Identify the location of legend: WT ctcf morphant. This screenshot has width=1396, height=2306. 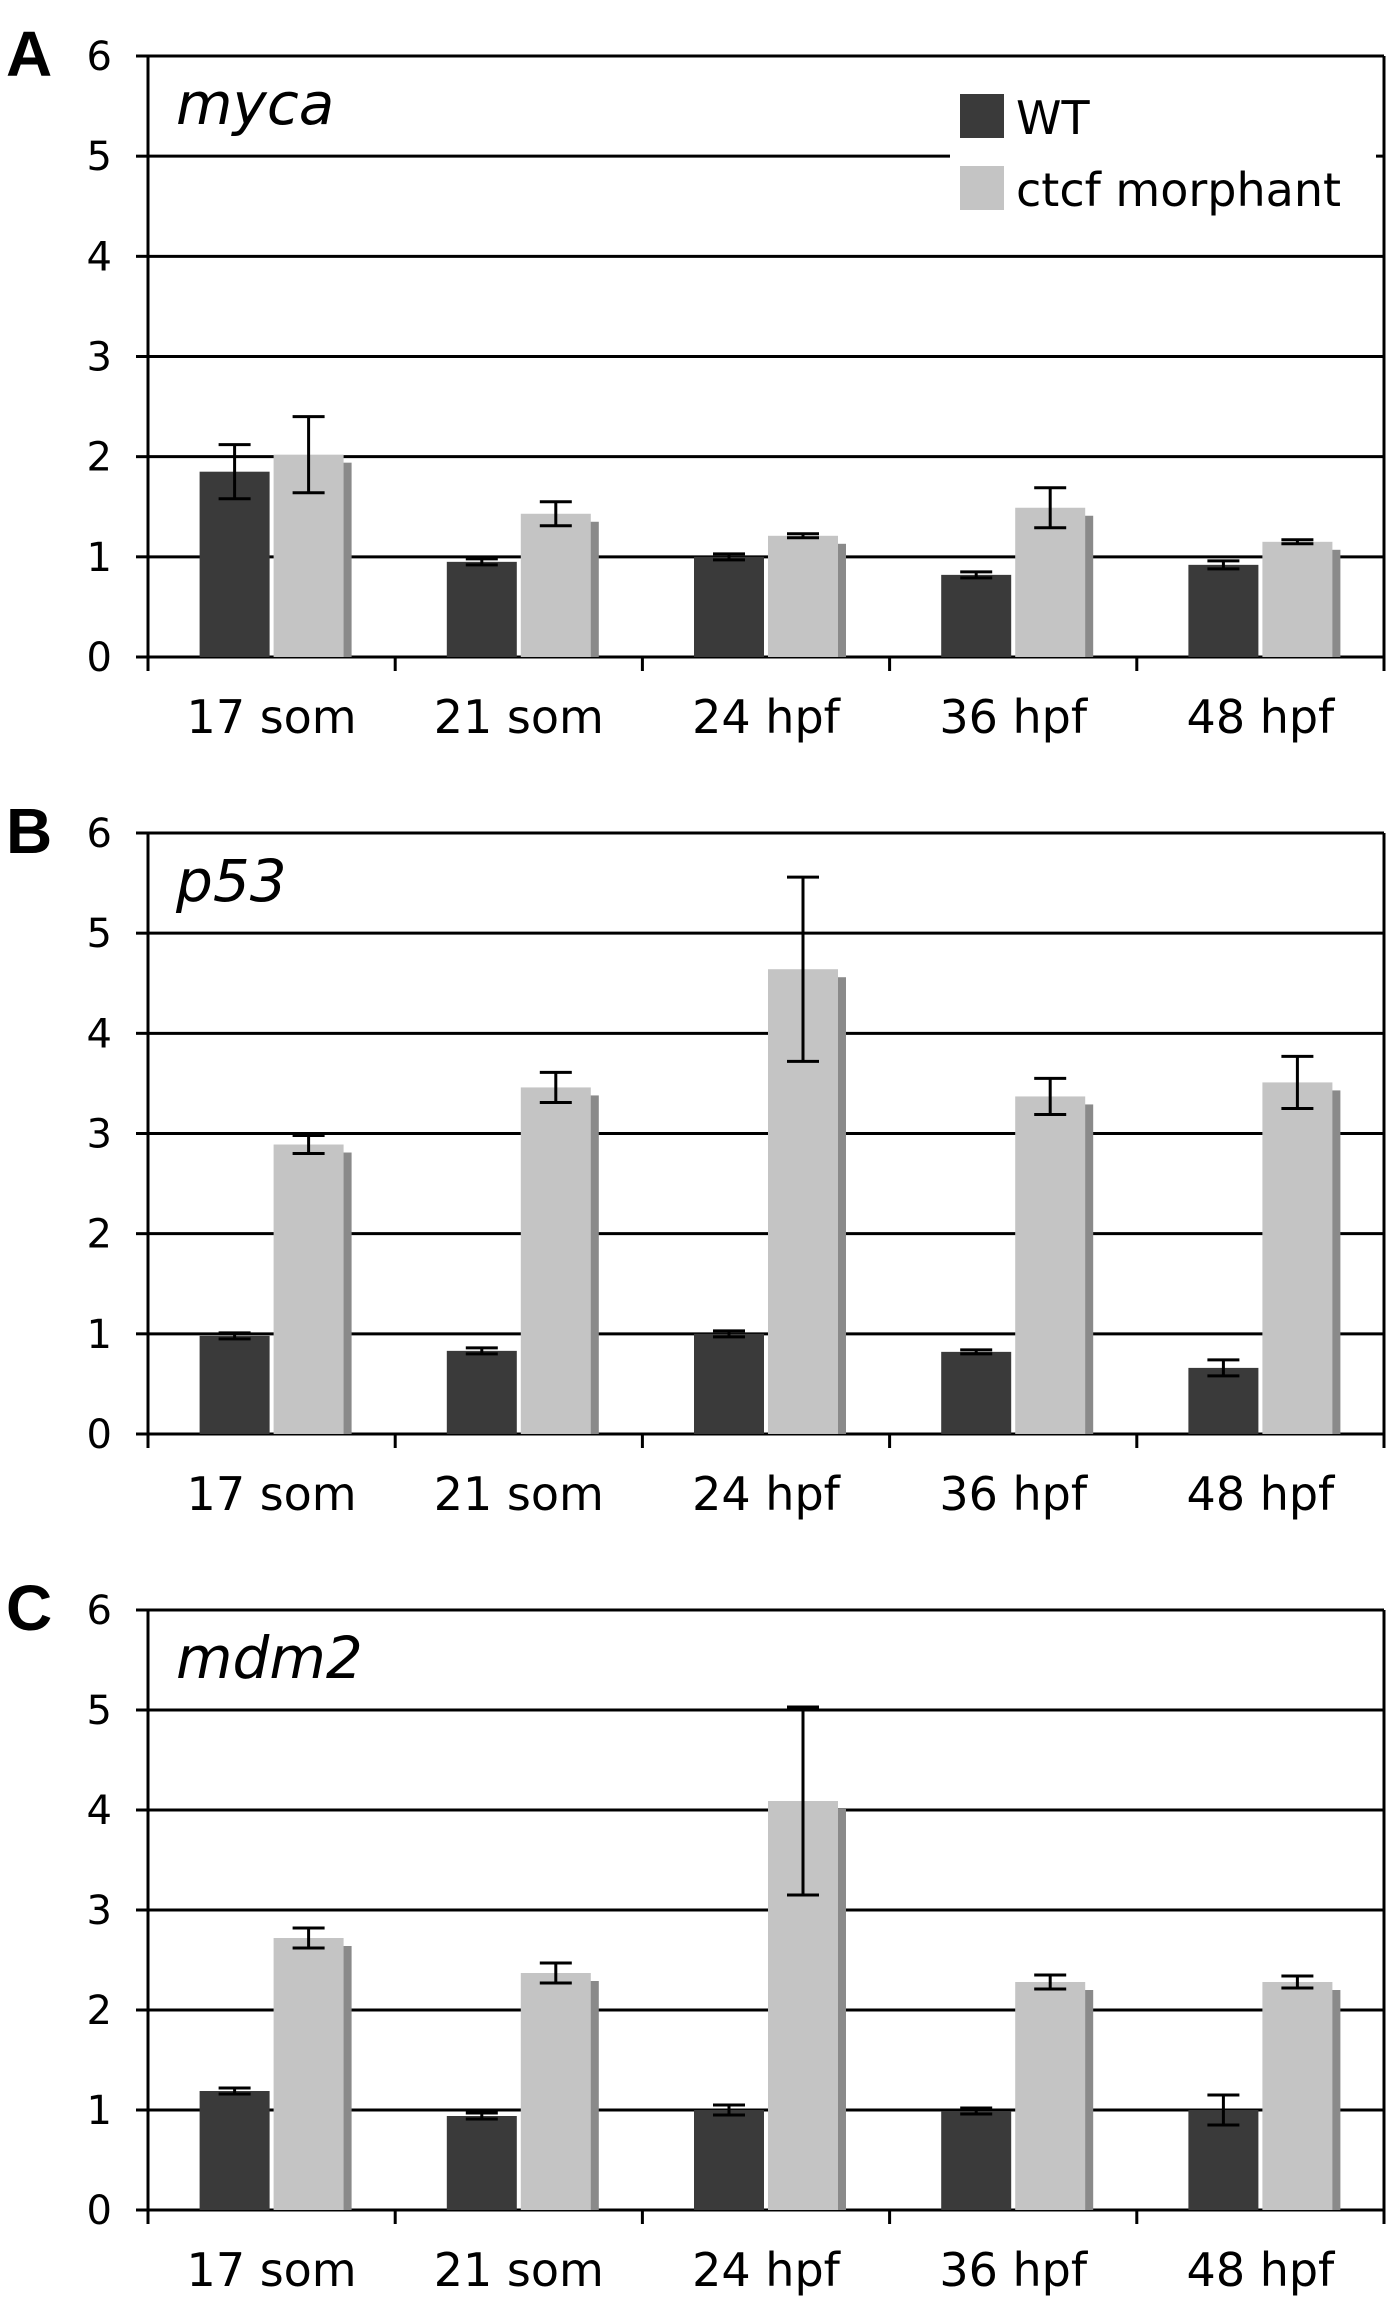
(1163, 152).